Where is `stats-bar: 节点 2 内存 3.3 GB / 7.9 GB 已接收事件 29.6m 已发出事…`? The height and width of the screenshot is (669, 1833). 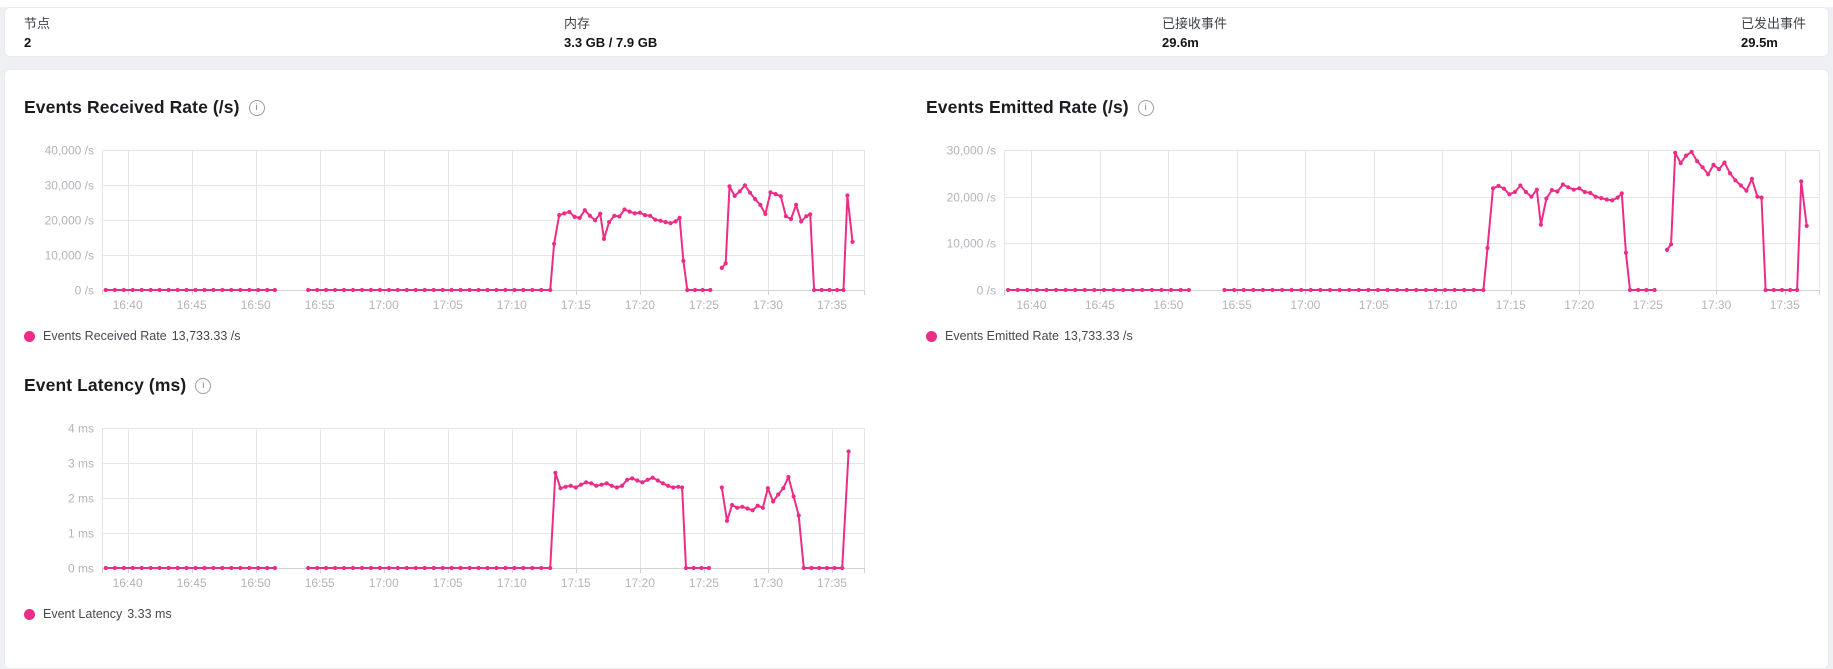 stats-bar: 节点 2 内存 3.3 GB / 7.9 GB 已接收事件 29.6m 已发出事… is located at coordinates (916, 32).